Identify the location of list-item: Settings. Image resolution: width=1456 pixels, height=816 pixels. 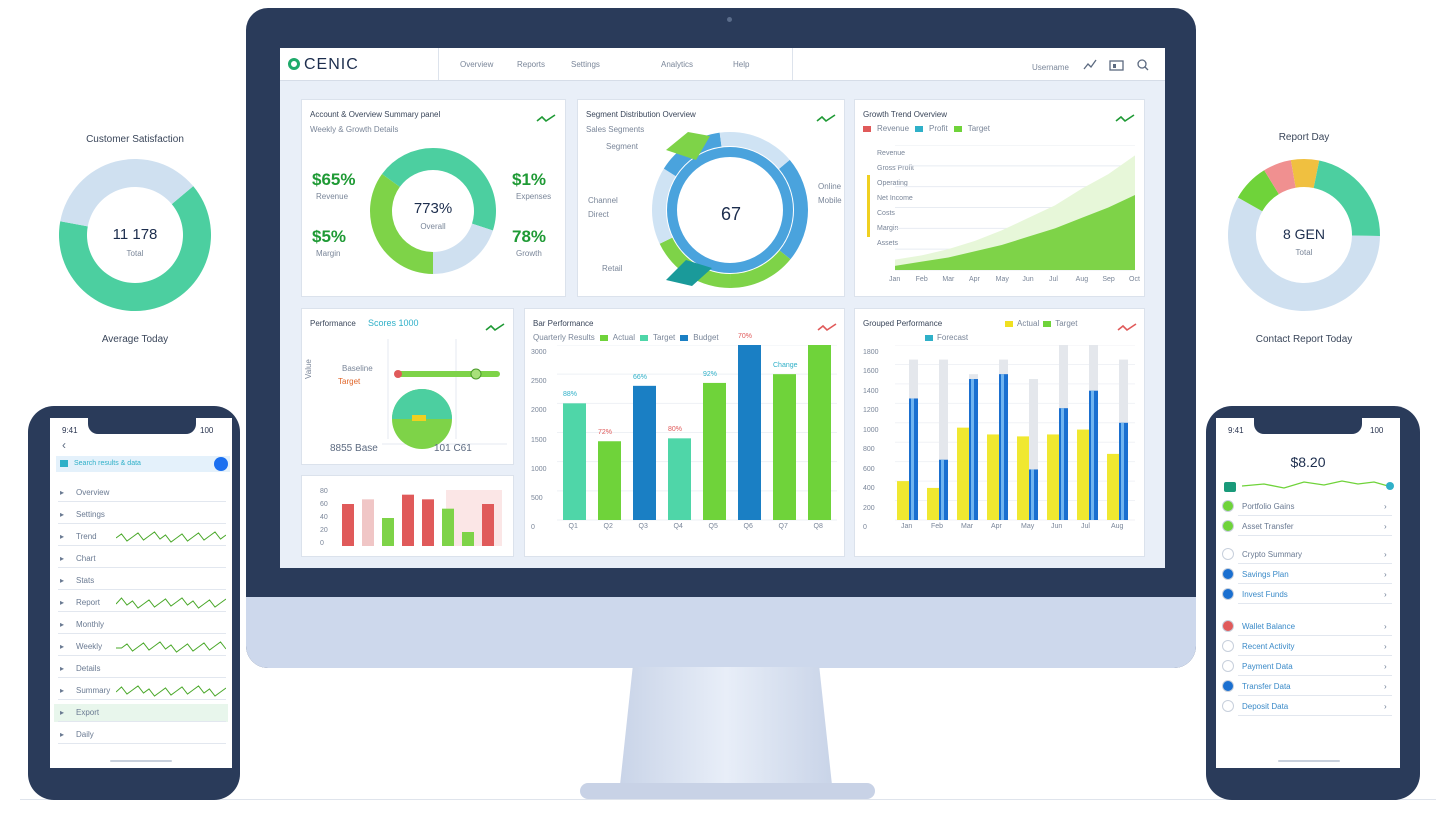
(90, 514).